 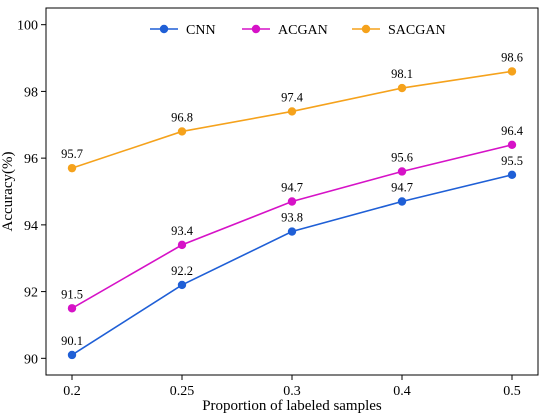 What do you see at coordinates (31, 92) in the screenshot?
I see `y-tick-label: 98` at bounding box center [31, 92].